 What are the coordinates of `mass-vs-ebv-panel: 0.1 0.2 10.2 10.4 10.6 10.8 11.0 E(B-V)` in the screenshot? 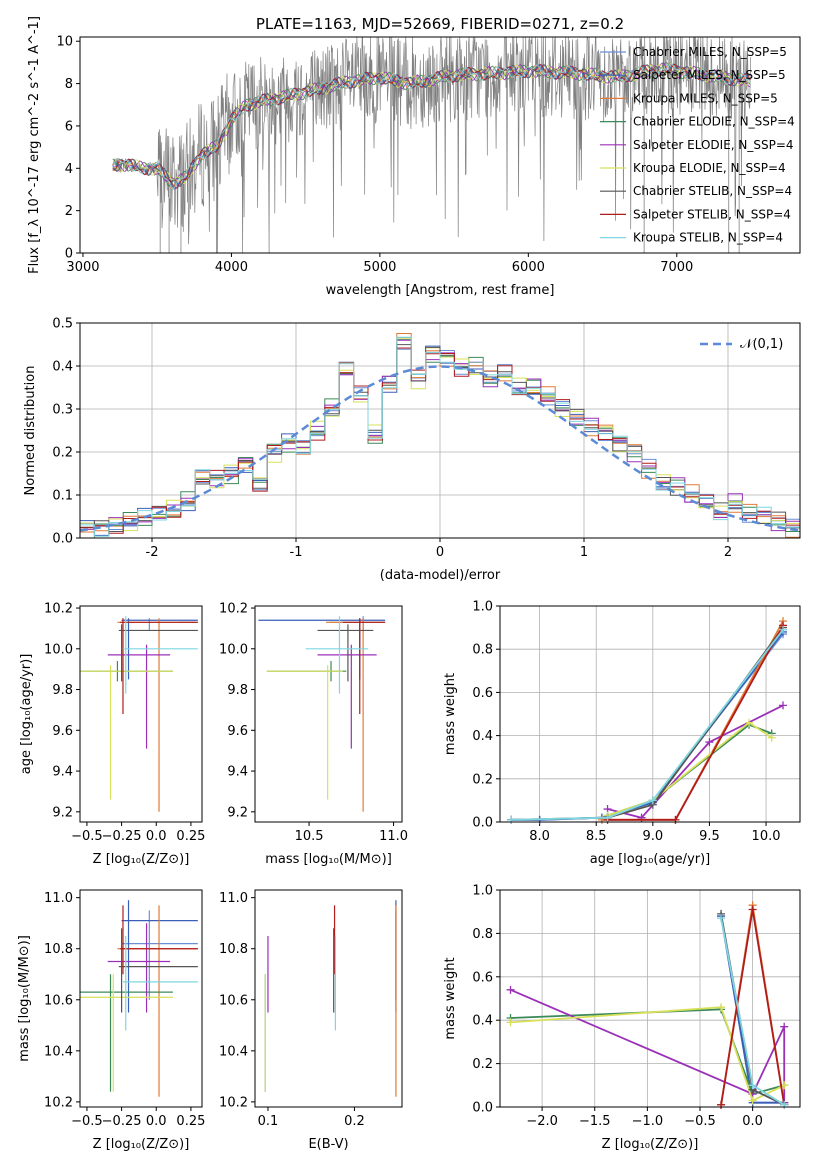 It's located at (311, 1020).